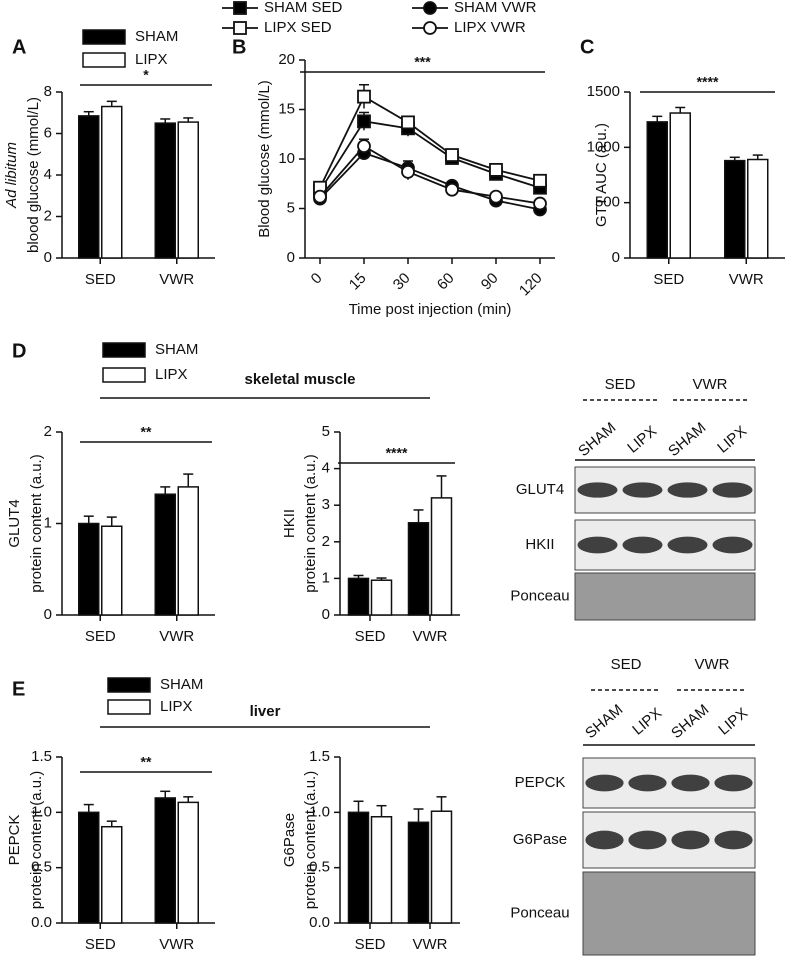 The width and height of the screenshot is (798, 958). I want to click on y-tick-label: 6, so click(48, 132).